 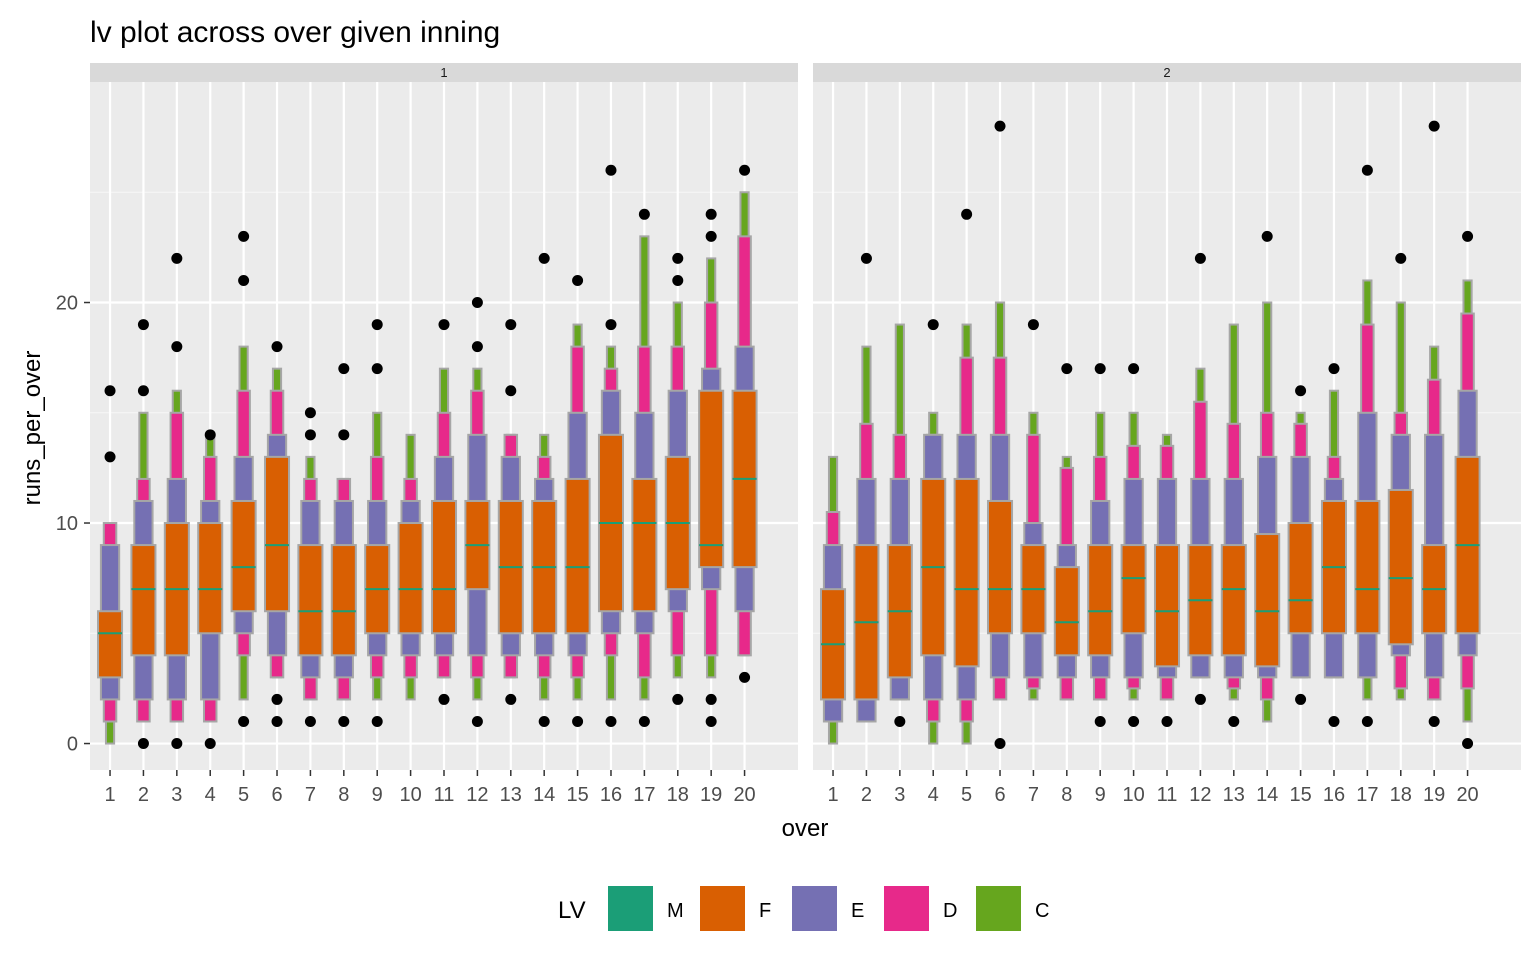 I want to click on x-tick-label: 2, so click(x=143, y=795).